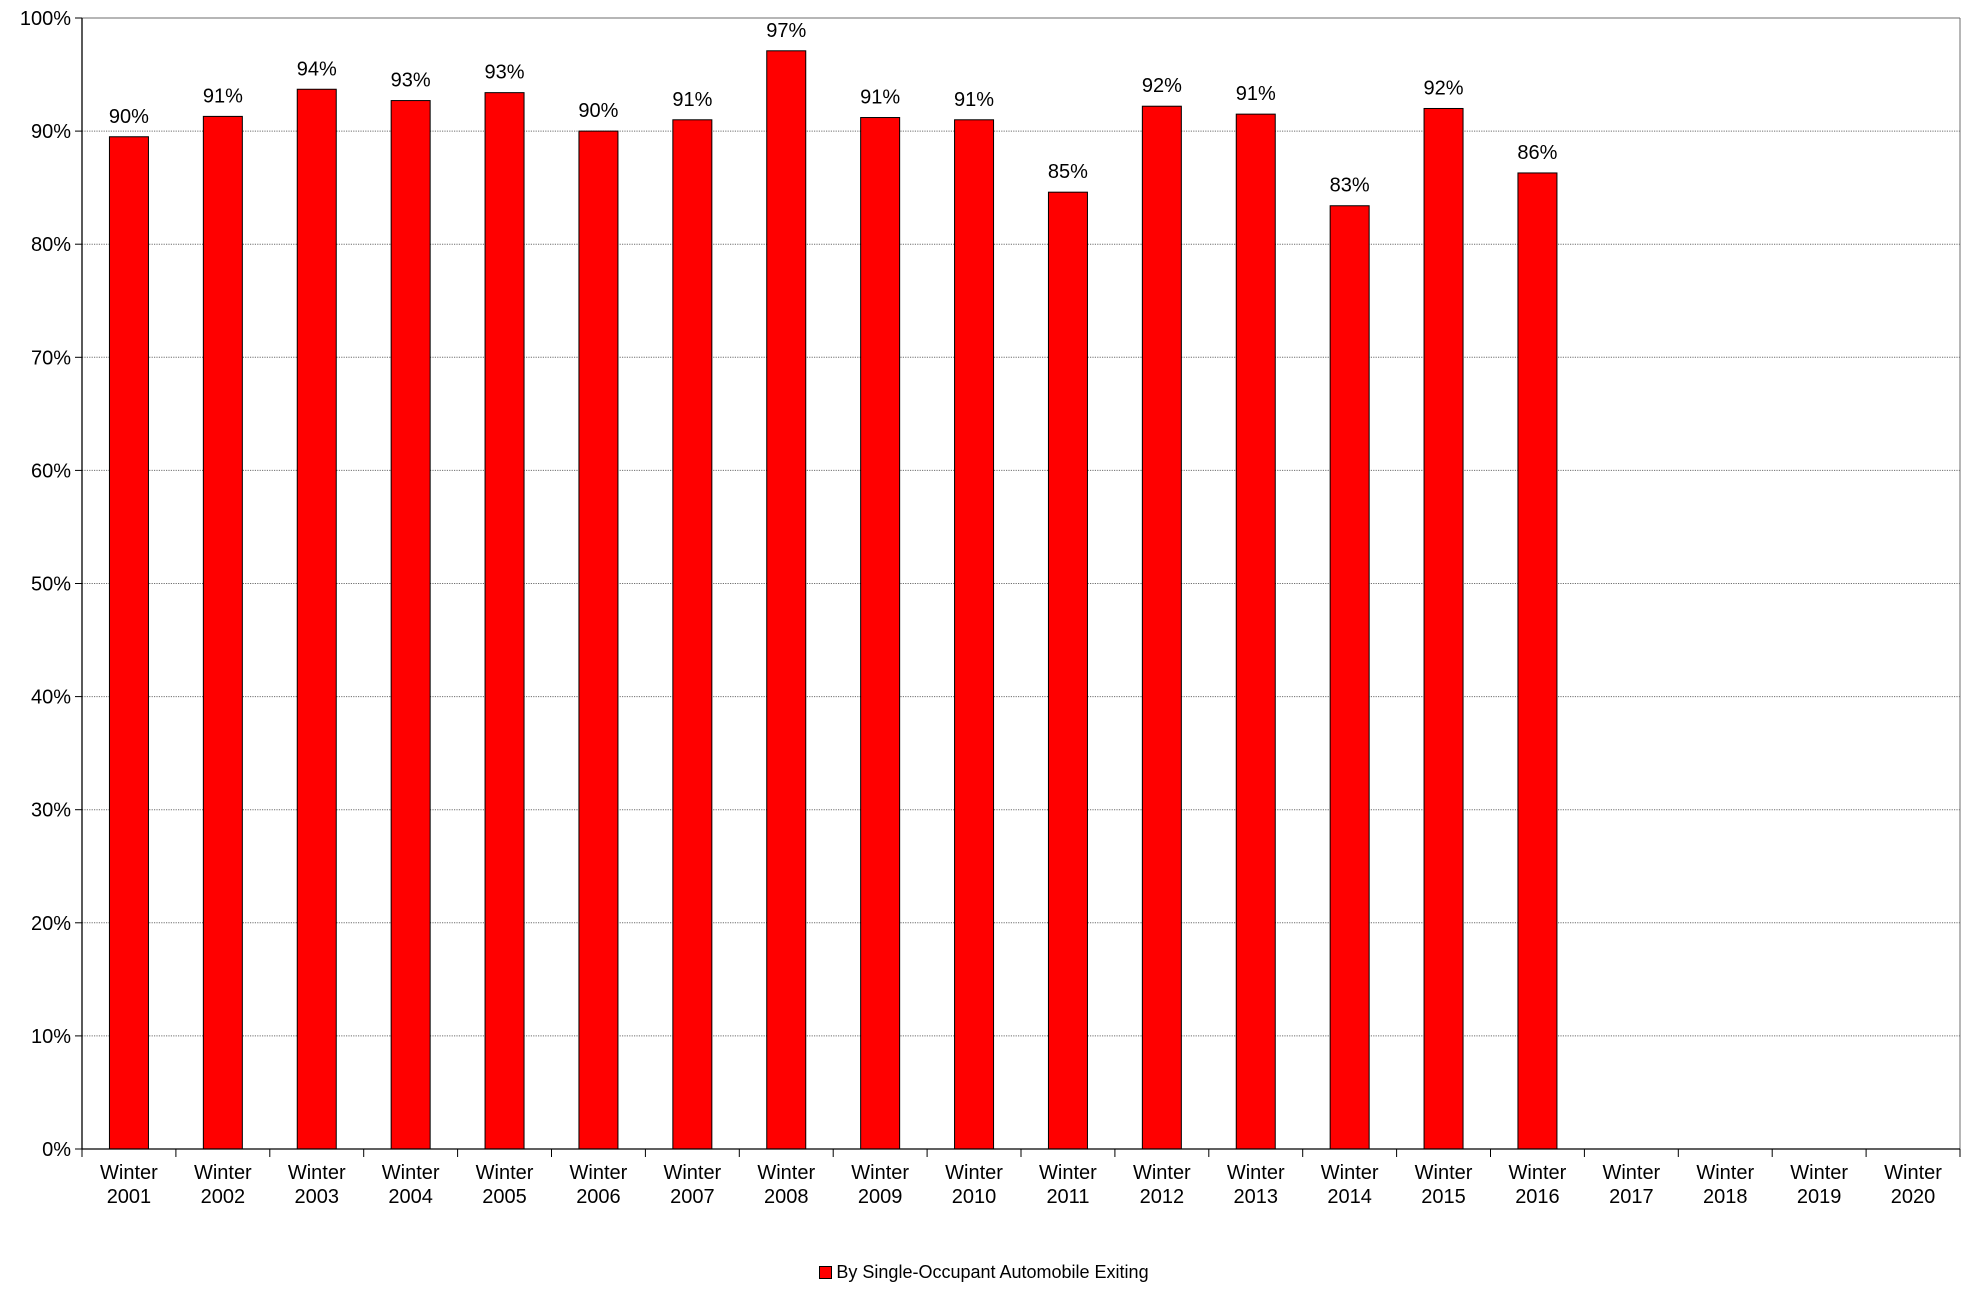 The width and height of the screenshot is (1968, 1290). I want to click on x-tick-label: Winter 2017, so click(1631, 1185).